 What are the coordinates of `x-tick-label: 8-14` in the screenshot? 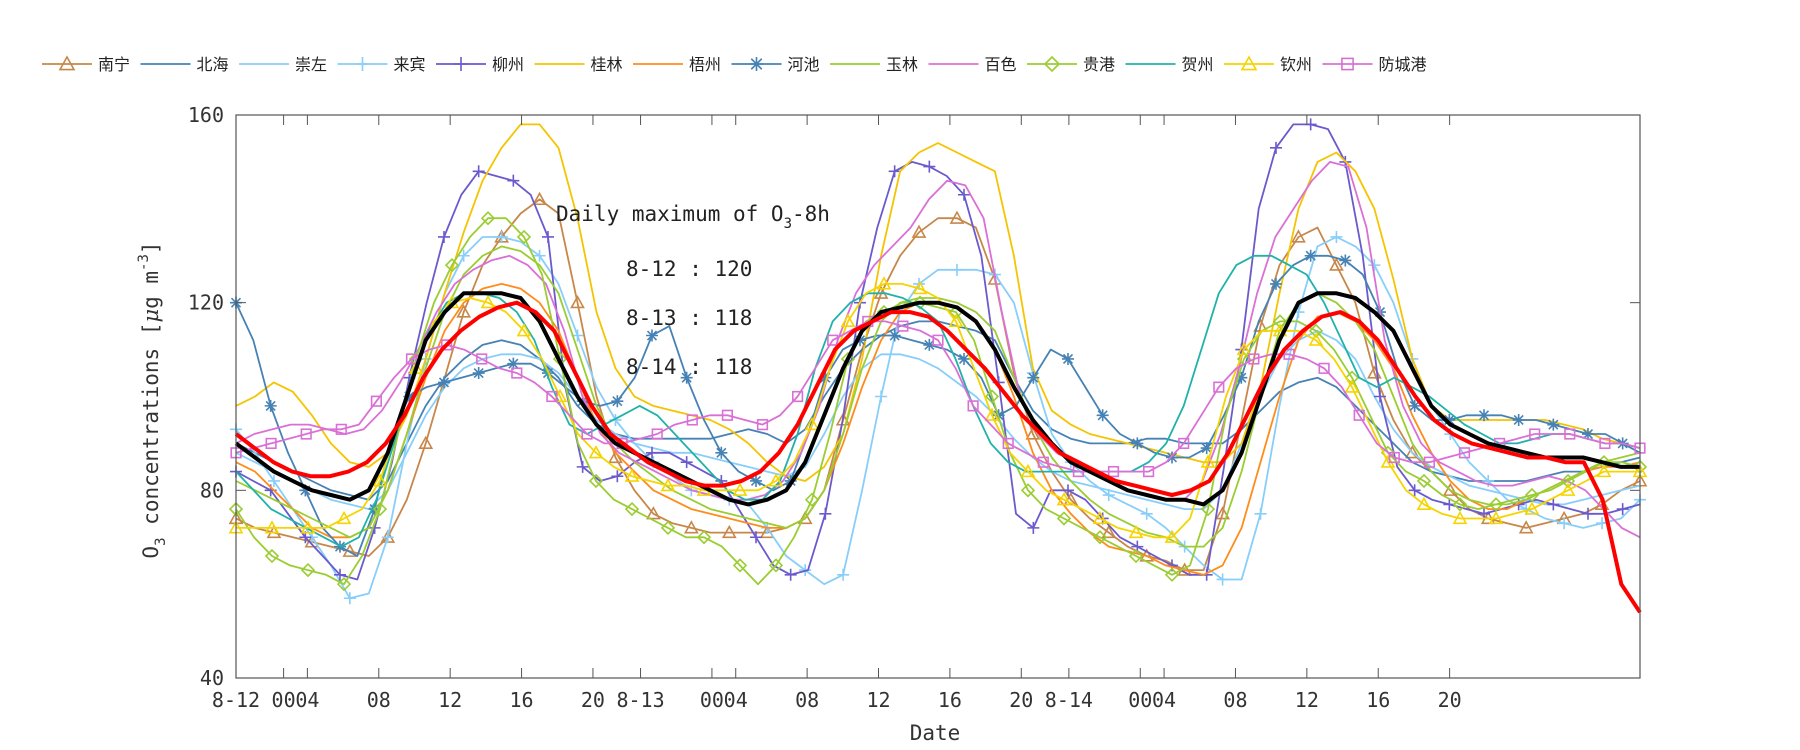 It's located at (1069, 700).